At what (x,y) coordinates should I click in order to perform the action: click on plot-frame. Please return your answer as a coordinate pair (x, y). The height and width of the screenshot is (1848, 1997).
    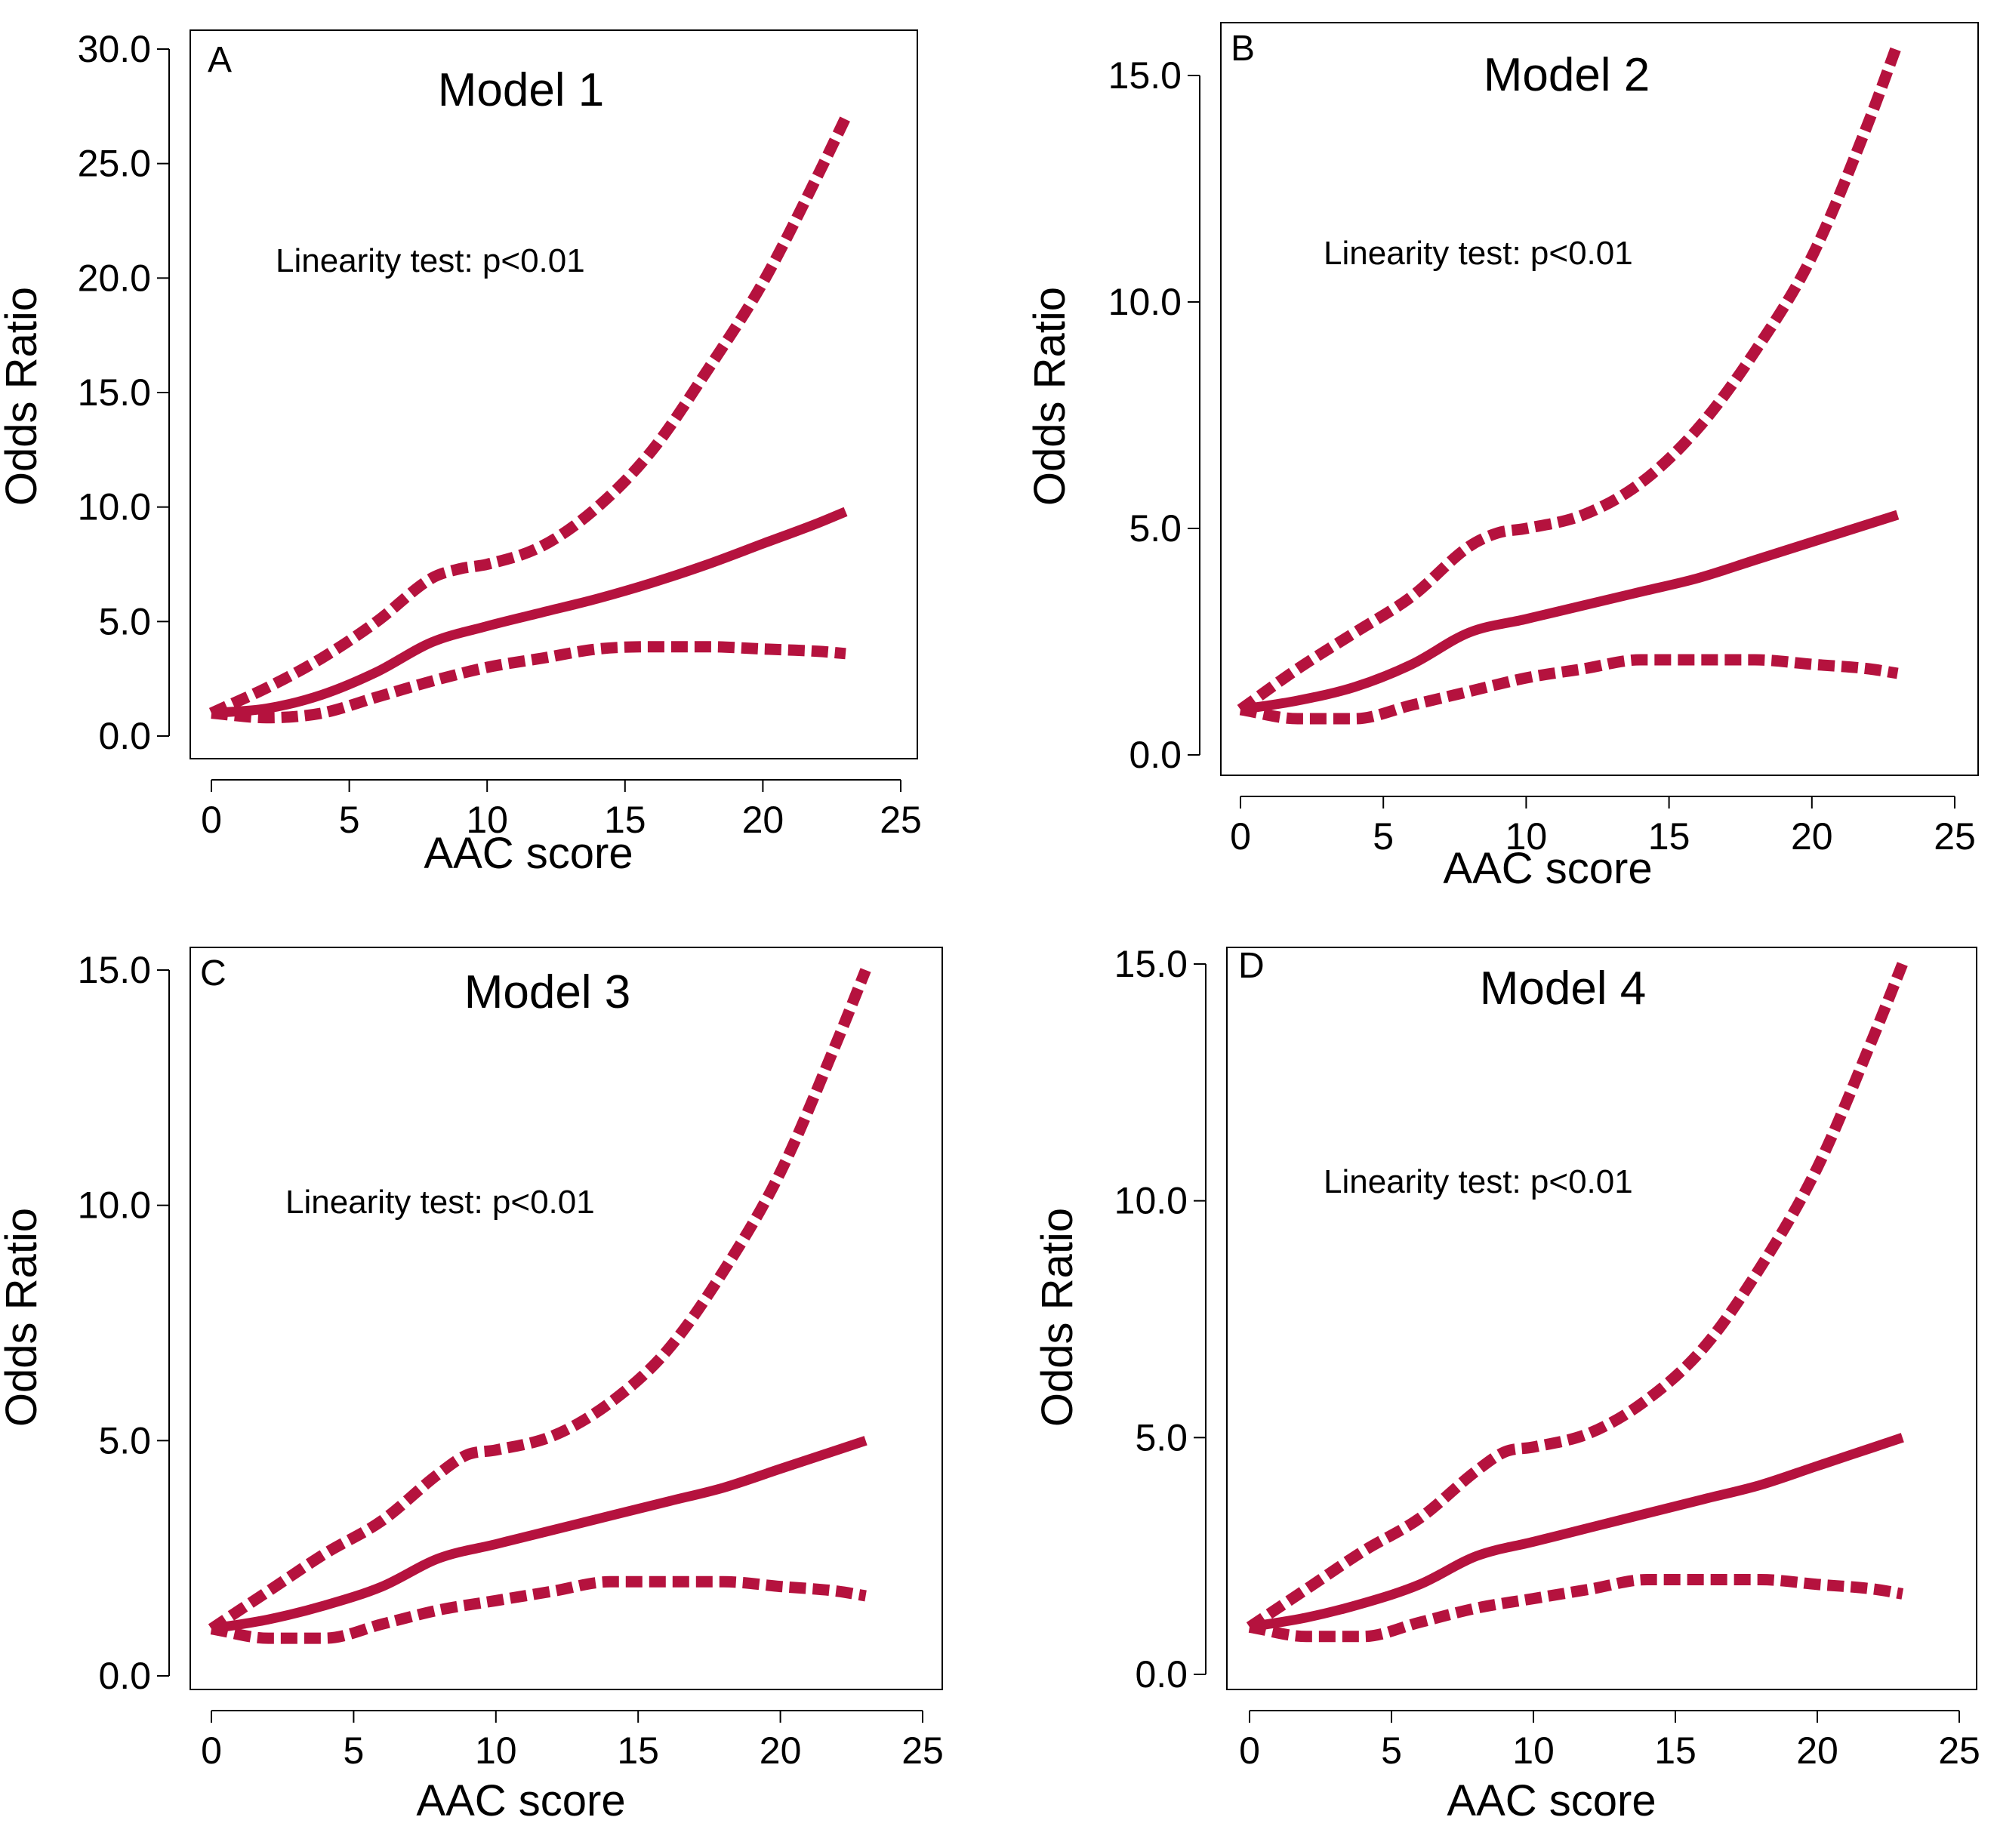
    Looking at the image, I should click on (554, 394).